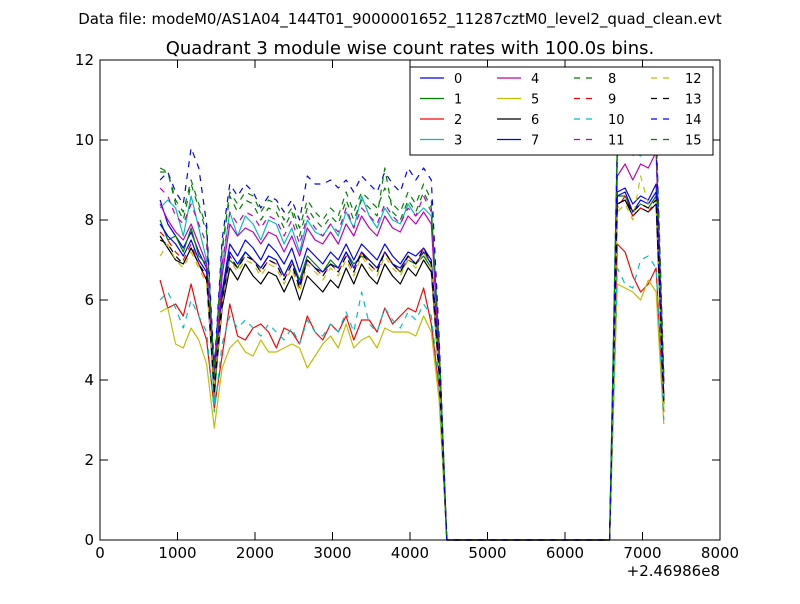  What do you see at coordinates (616, 120) in the screenshot?
I see `legend-label-10: 10` at bounding box center [616, 120].